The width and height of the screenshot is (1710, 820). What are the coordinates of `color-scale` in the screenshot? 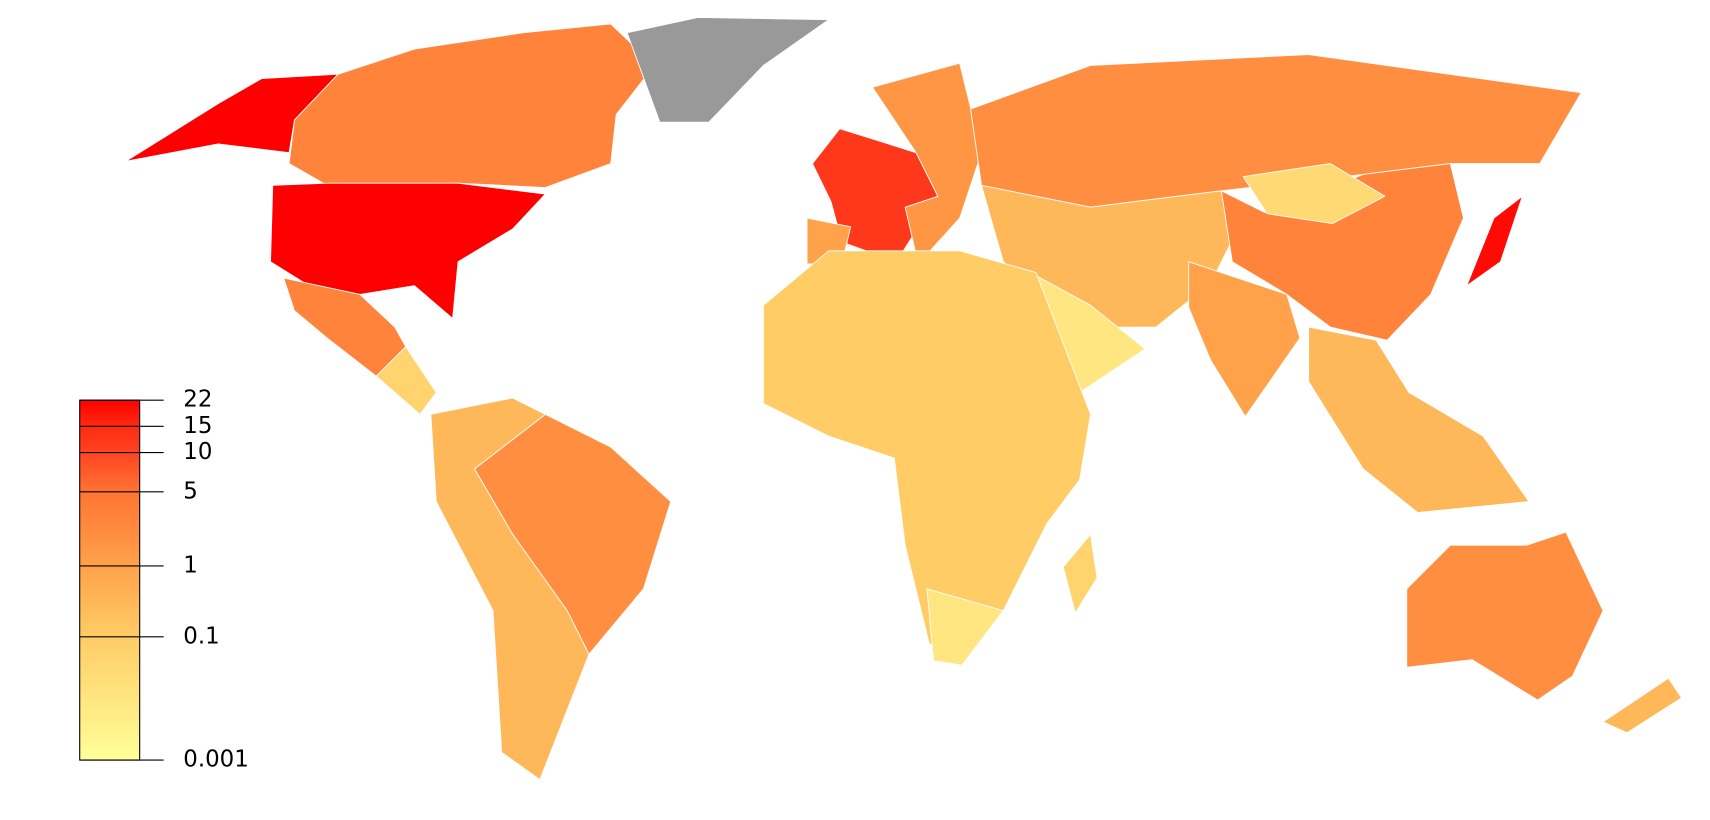 It's located at (110, 580).